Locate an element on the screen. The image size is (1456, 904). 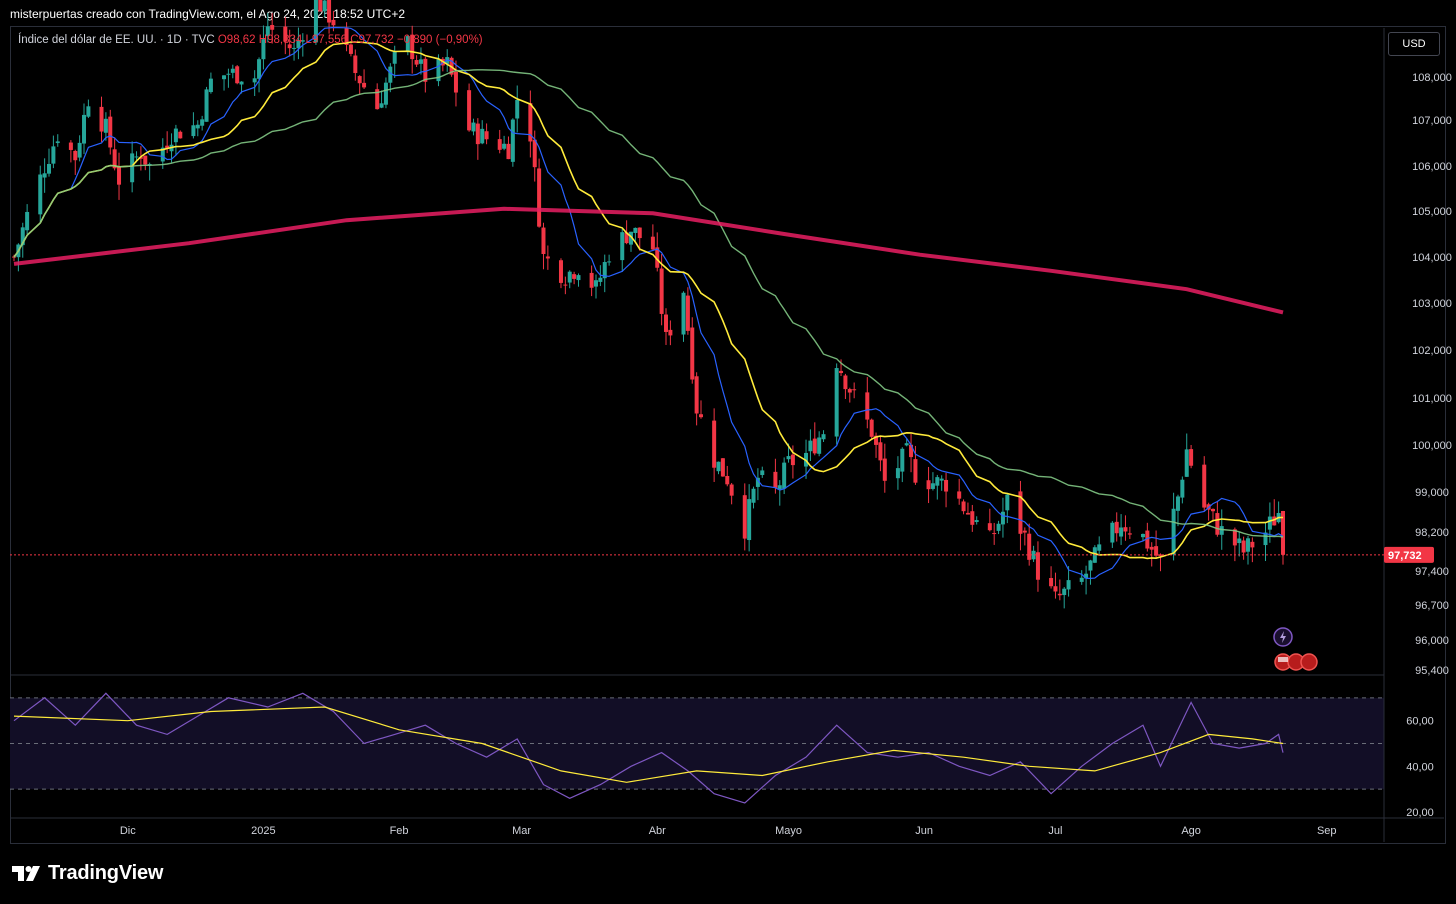
tradingview-brand: TradingView is located at coordinates (106, 873).